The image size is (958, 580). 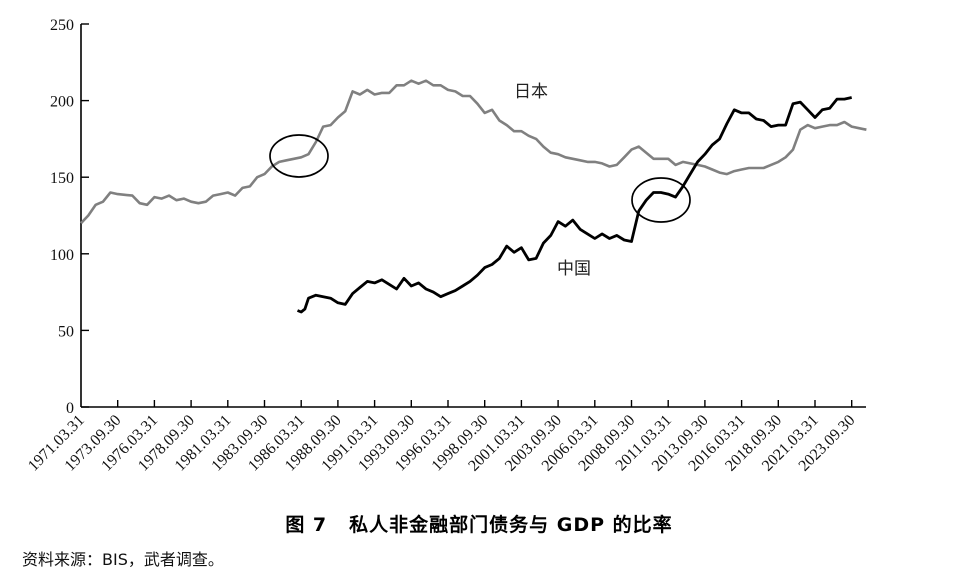 I want to click on source-note: 资料来源：BIS，武者调查。, so click(x=123, y=559).